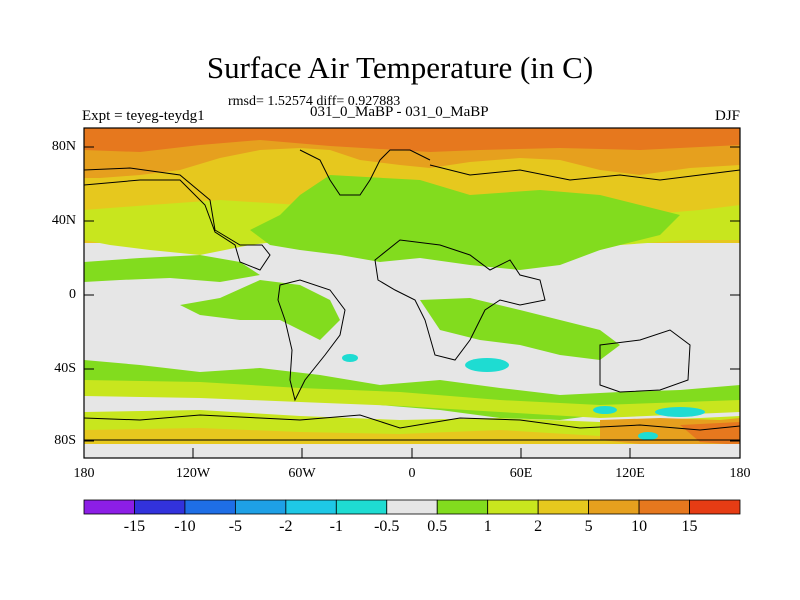  Describe the element at coordinates (538, 526) in the screenshot. I see `colorbar-label: 2` at that location.